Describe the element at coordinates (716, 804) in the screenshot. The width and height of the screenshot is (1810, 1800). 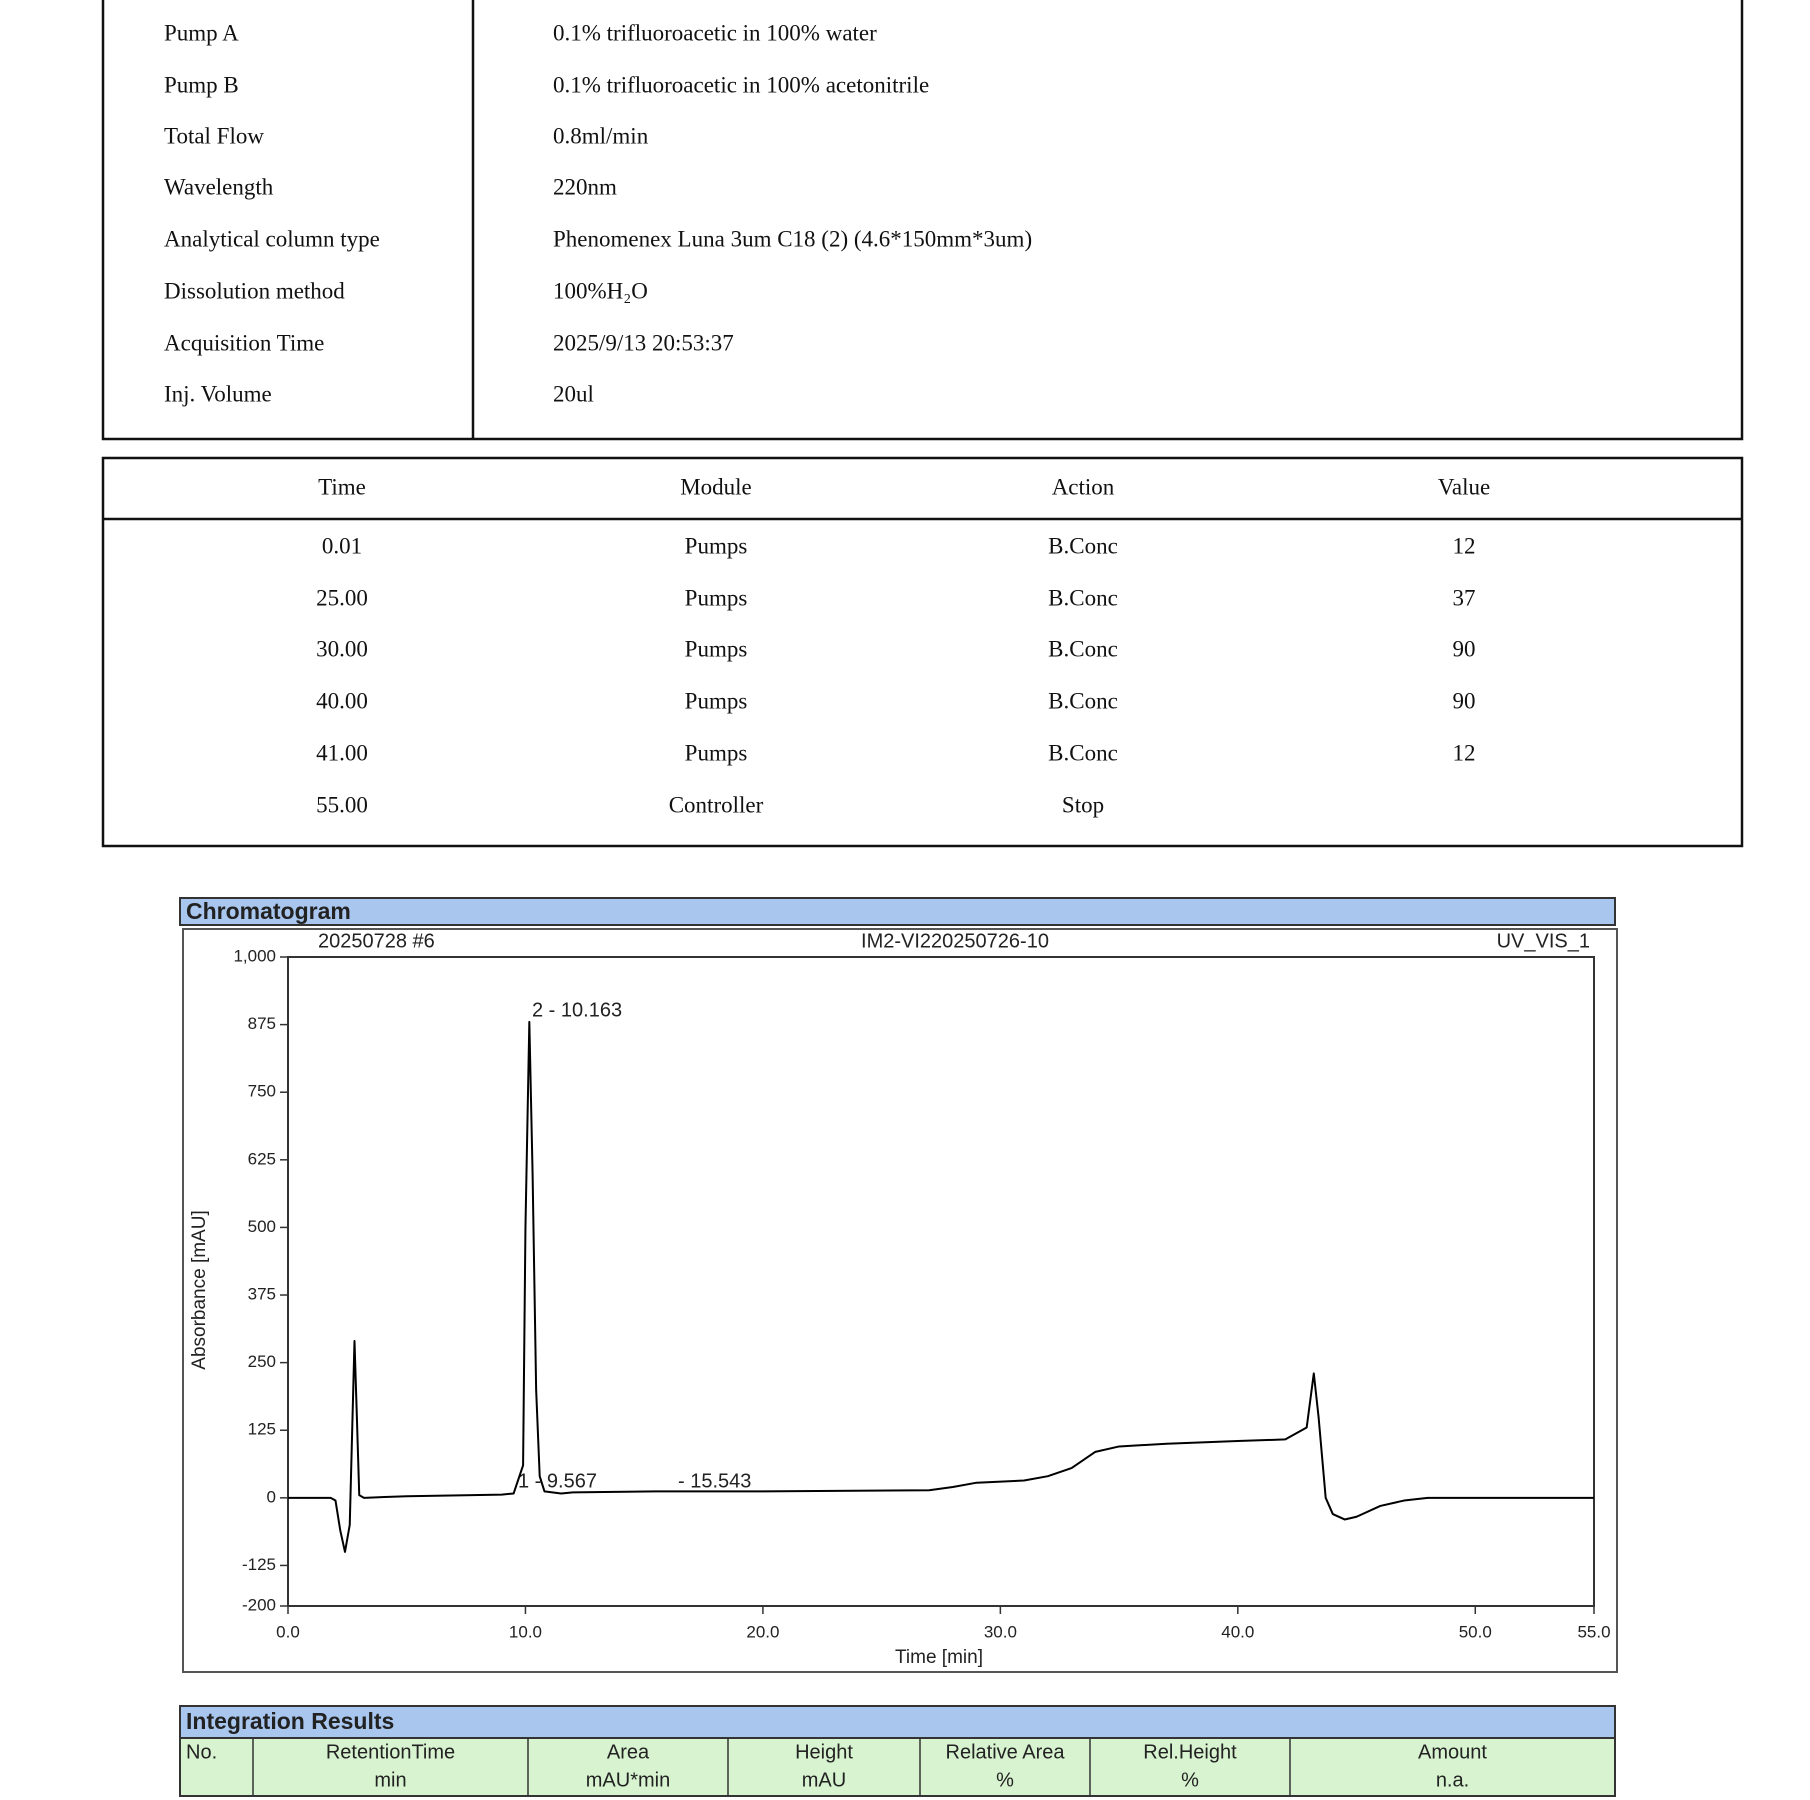
I see `gradient-cell: Controller` at that location.